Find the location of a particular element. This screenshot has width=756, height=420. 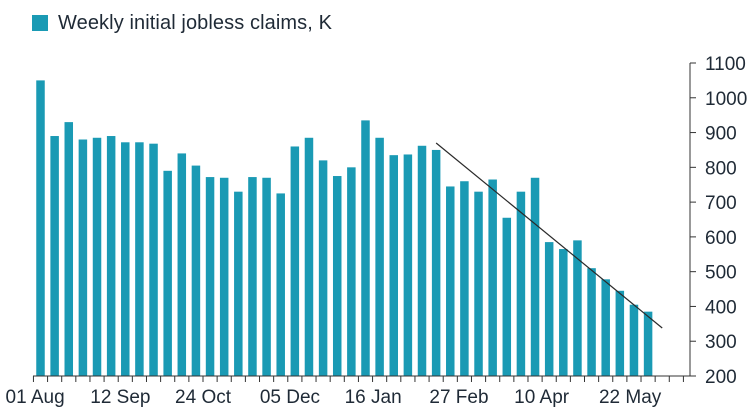

y-tick-label: 800 is located at coordinates (721, 168).